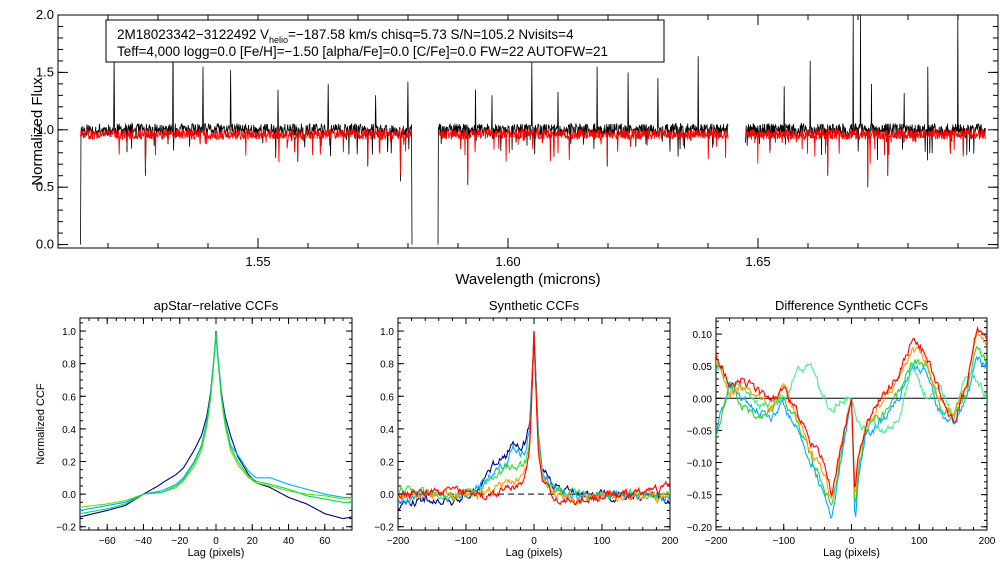  What do you see at coordinates (45, 186) in the screenshot?
I see `y-tick-label: 0.5` at bounding box center [45, 186].